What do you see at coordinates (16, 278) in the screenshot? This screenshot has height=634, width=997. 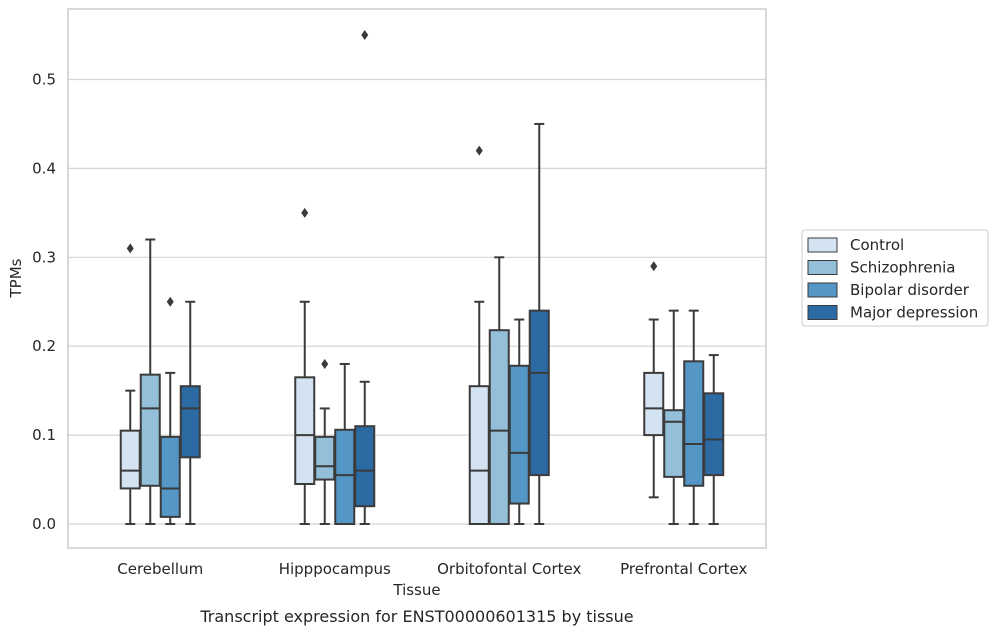 I see `y-axis-label: TPMs` at bounding box center [16, 278].